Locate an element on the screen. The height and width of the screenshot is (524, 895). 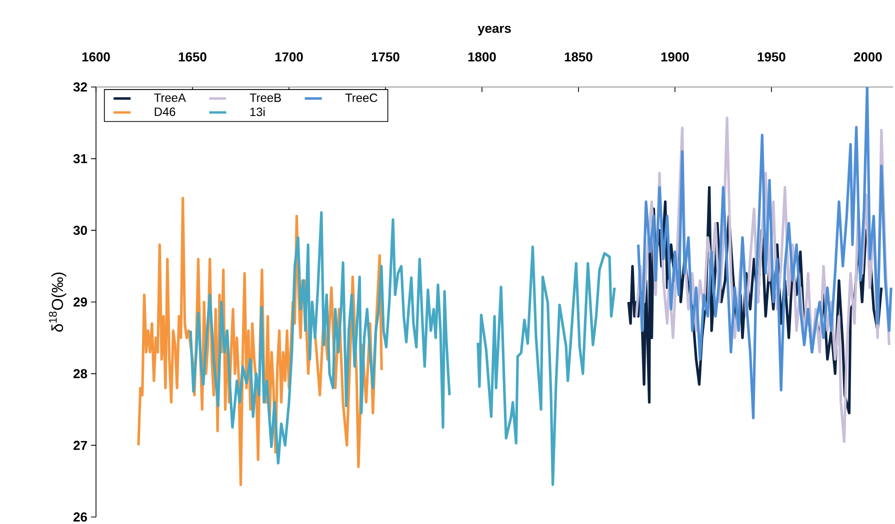
x-tick-label: 1800 is located at coordinates (482, 57).